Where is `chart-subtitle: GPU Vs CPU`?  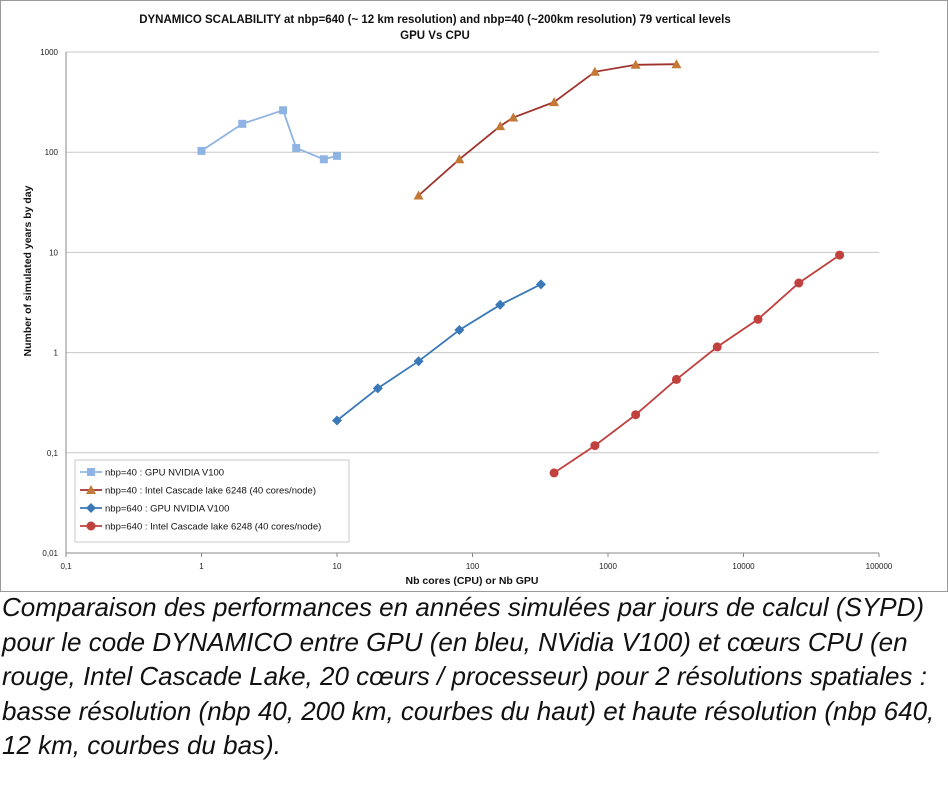
chart-subtitle: GPU Vs CPU is located at coordinates (435, 36).